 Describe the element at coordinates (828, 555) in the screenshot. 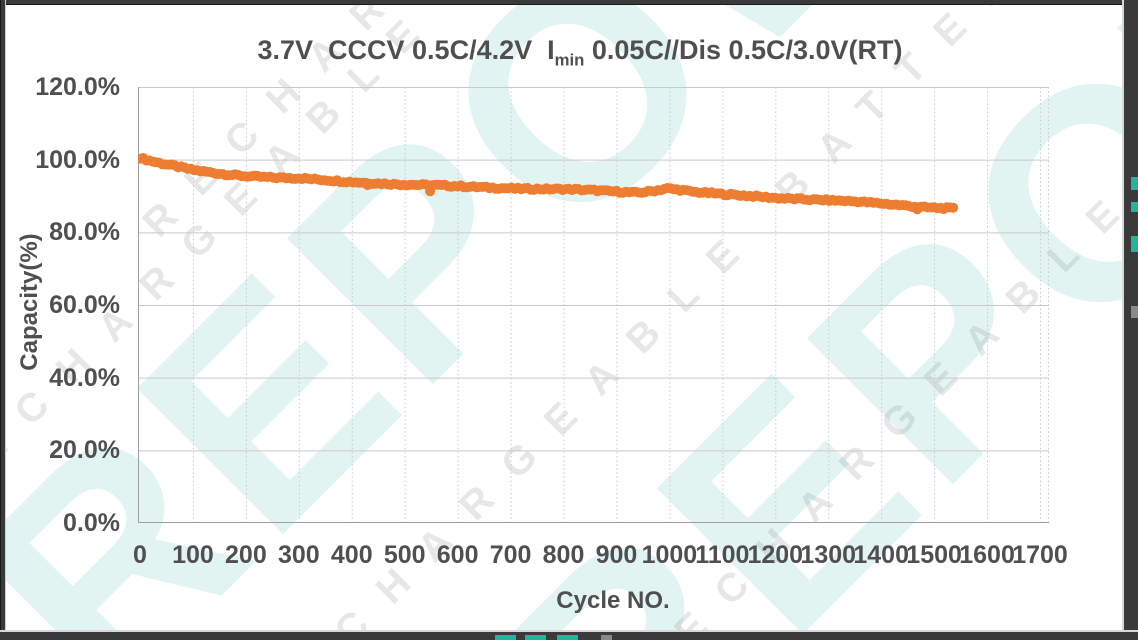

I see `x-axis-tick-label: 1300` at that location.